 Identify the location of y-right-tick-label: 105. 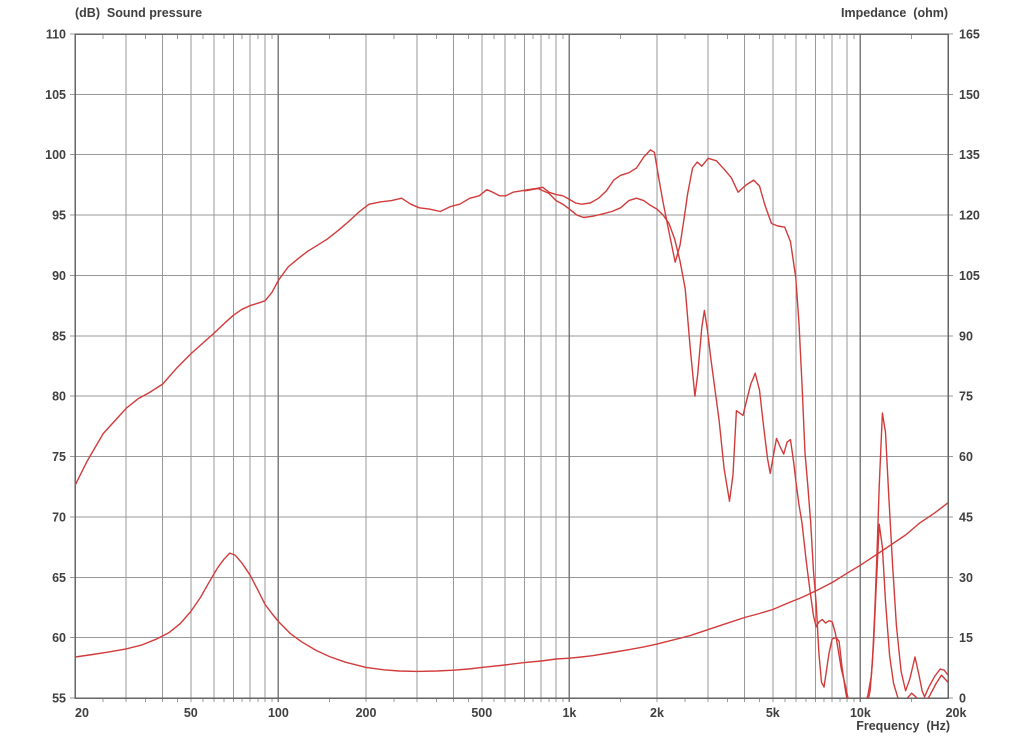
(969, 276).